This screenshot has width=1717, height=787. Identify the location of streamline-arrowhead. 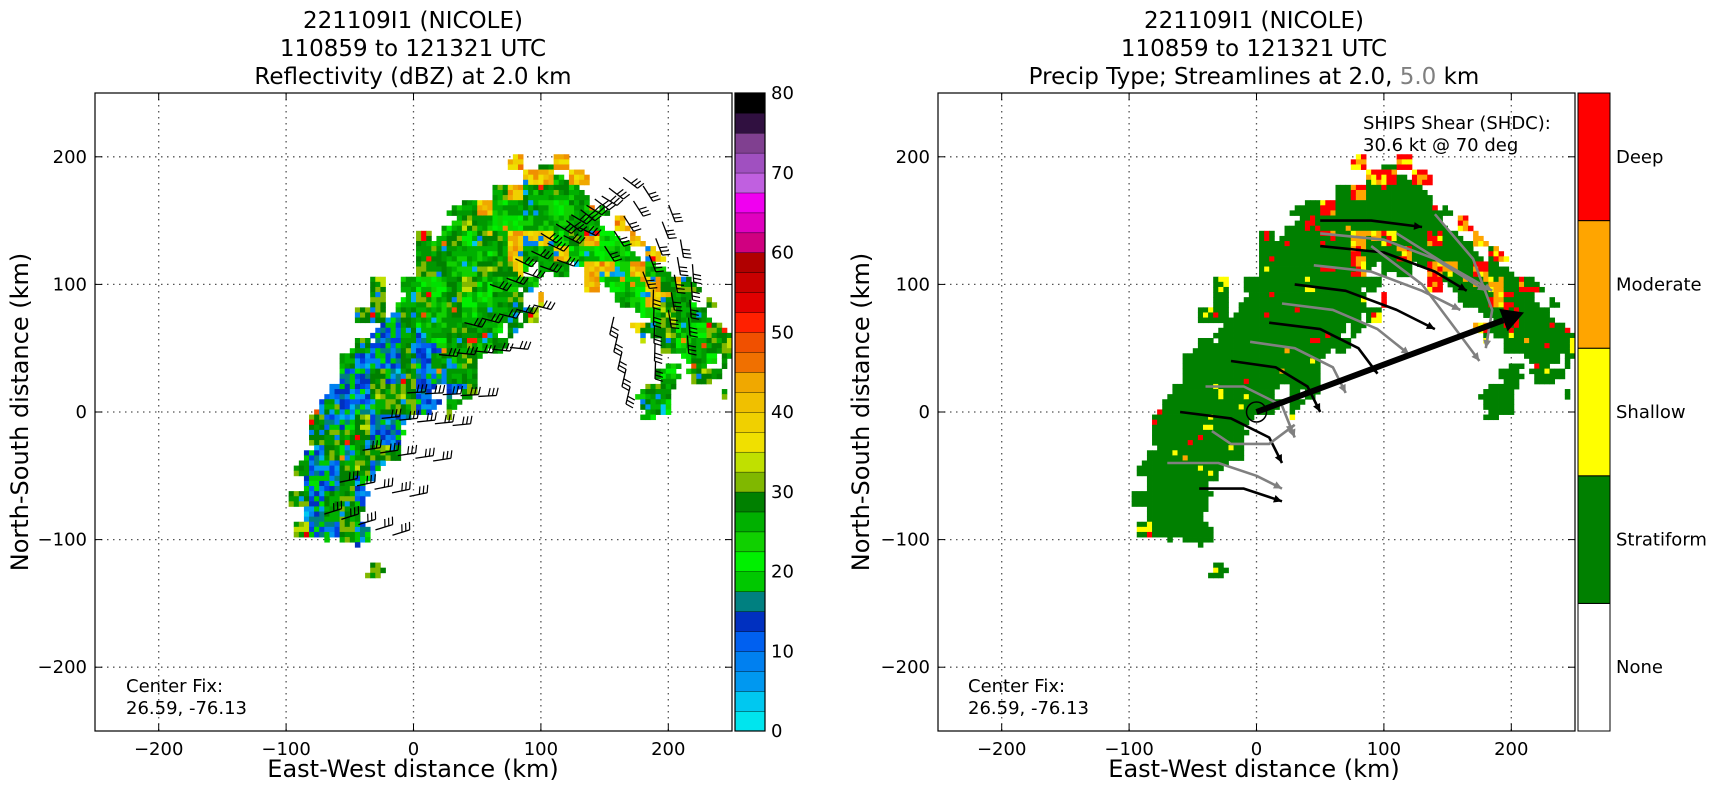
(1487, 344).